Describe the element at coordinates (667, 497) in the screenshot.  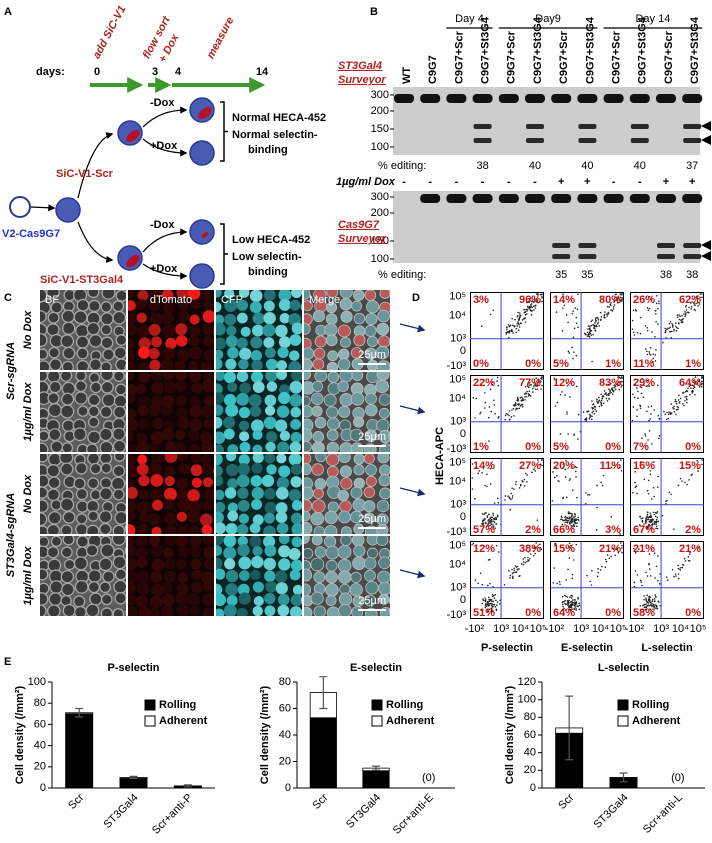
I see `flow-plot: 16% 15%67% 2%` at that location.